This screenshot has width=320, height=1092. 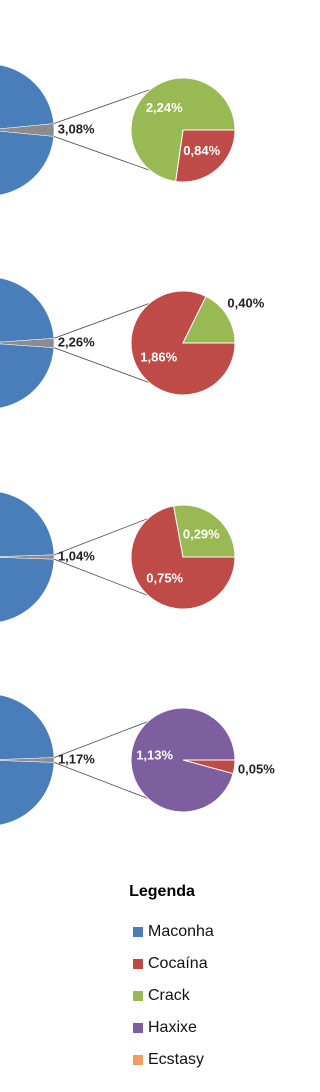 I want to click on data-label: 0,84%, so click(x=201, y=150).